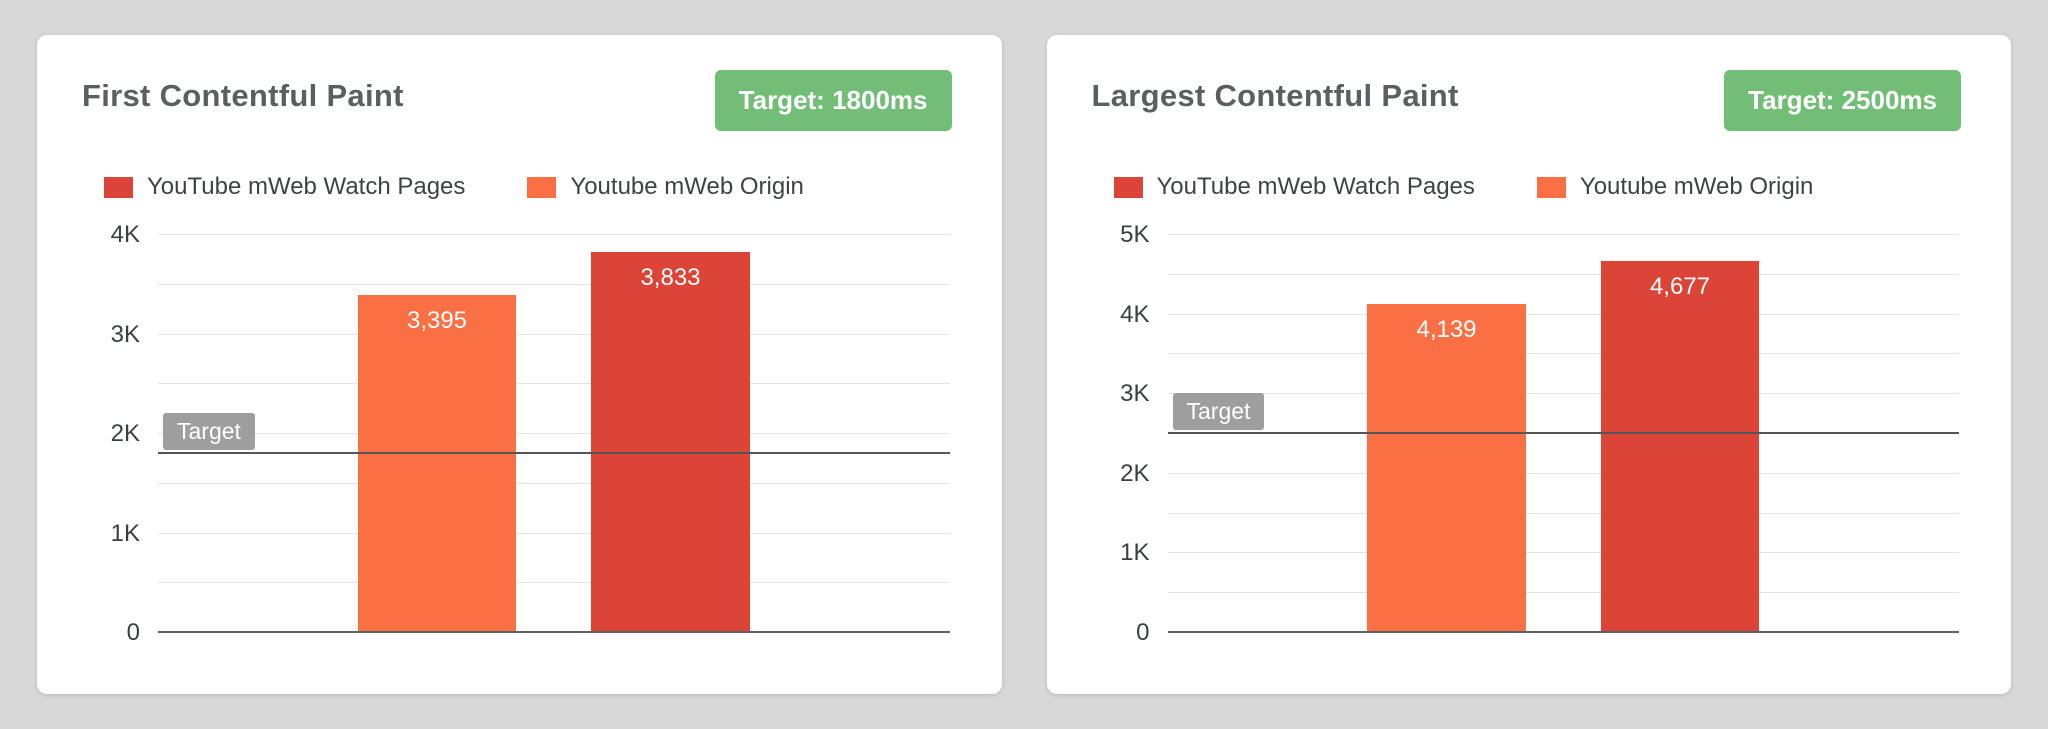 This screenshot has width=2048, height=729. What do you see at coordinates (437, 321) in the screenshot?
I see `bar-value-label: 3,395` at bounding box center [437, 321].